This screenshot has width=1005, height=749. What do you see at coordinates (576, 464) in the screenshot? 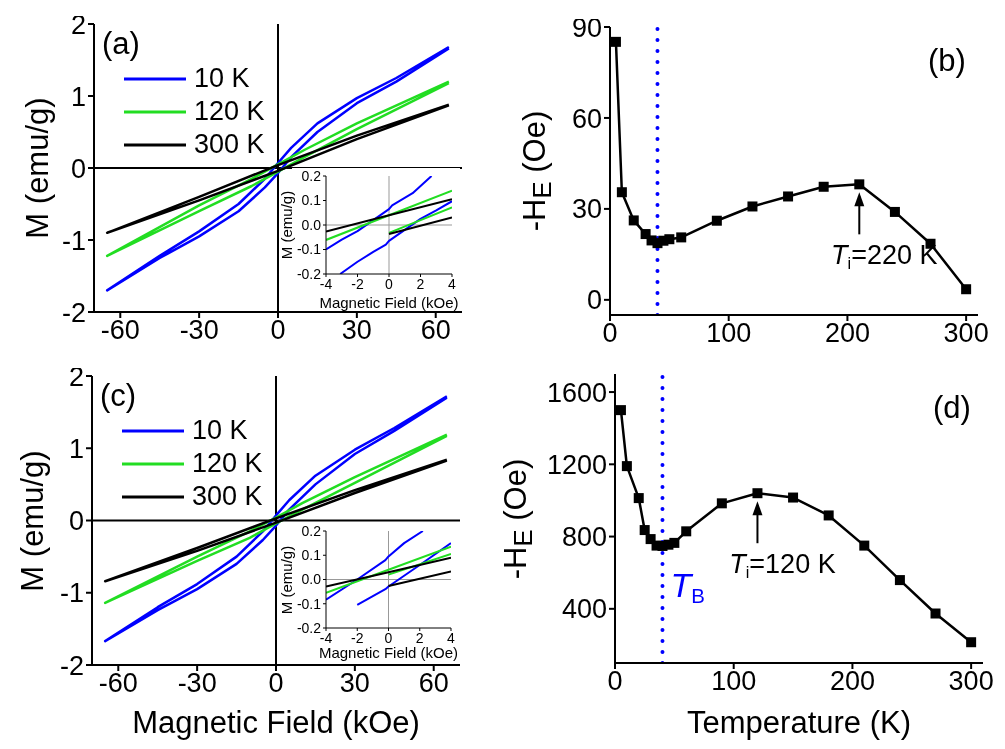
I see `y-tick-label: 1200` at bounding box center [576, 464].